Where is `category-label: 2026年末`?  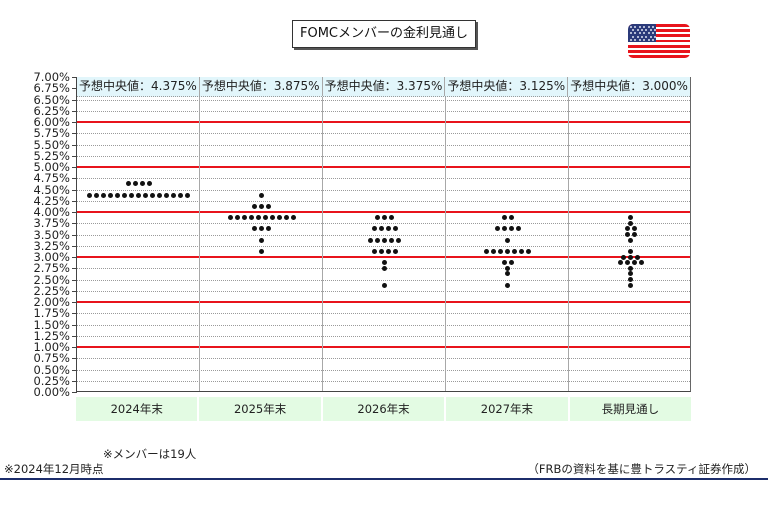 category-label: 2026年末 is located at coordinates (383, 409).